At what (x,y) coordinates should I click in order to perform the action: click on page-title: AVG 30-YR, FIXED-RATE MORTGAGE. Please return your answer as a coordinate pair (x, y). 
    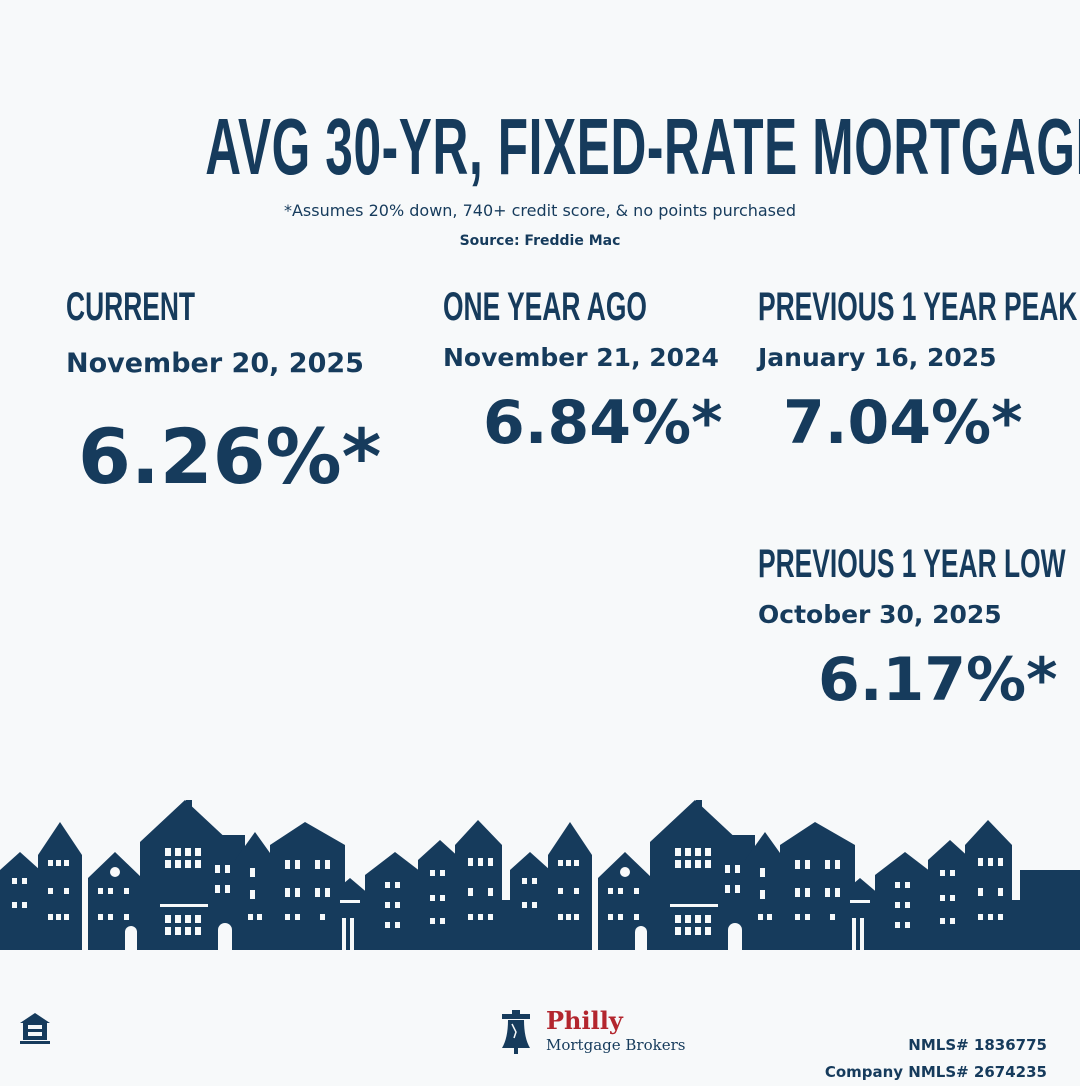
    Looking at the image, I should click on (642, 146).